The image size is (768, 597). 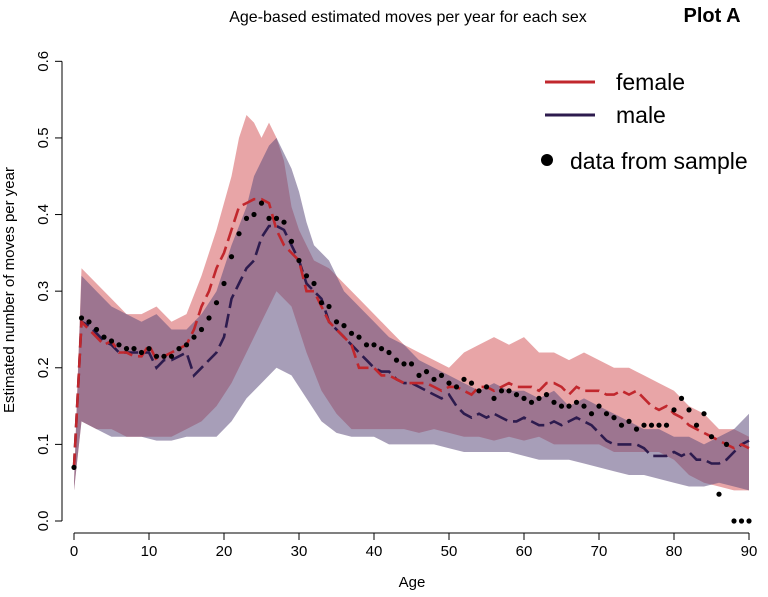 What do you see at coordinates (43, 214) in the screenshot?
I see `y-tick-label: 0.4` at bounding box center [43, 214].